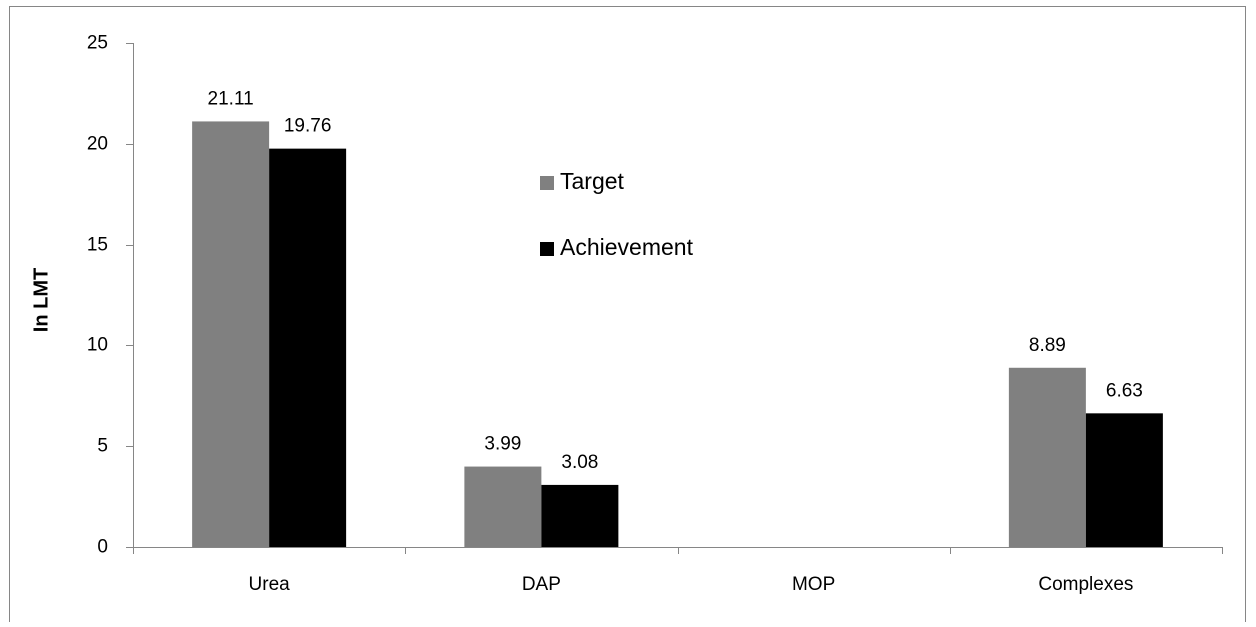 The image size is (1256, 627). Describe the element at coordinates (270, 584) in the screenshot. I see `x-tick-label: Urea` at that location.